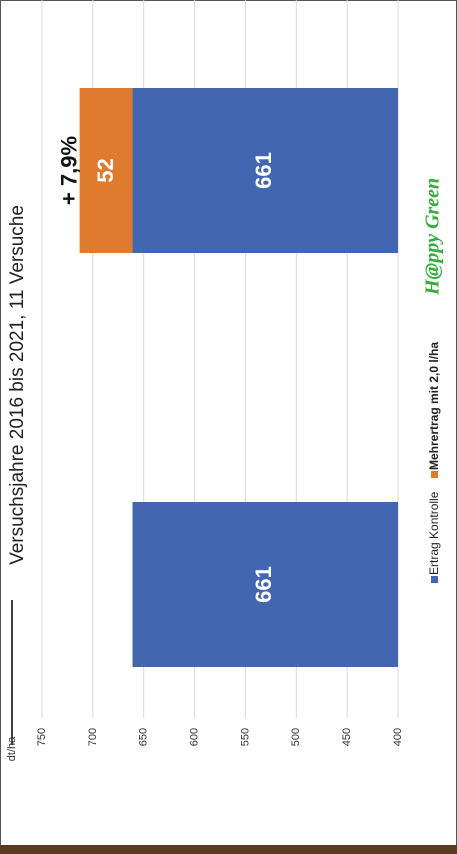 This screenshot has width=457, height=854. I want to click on y-tick-label: 450, so click(347, 737).